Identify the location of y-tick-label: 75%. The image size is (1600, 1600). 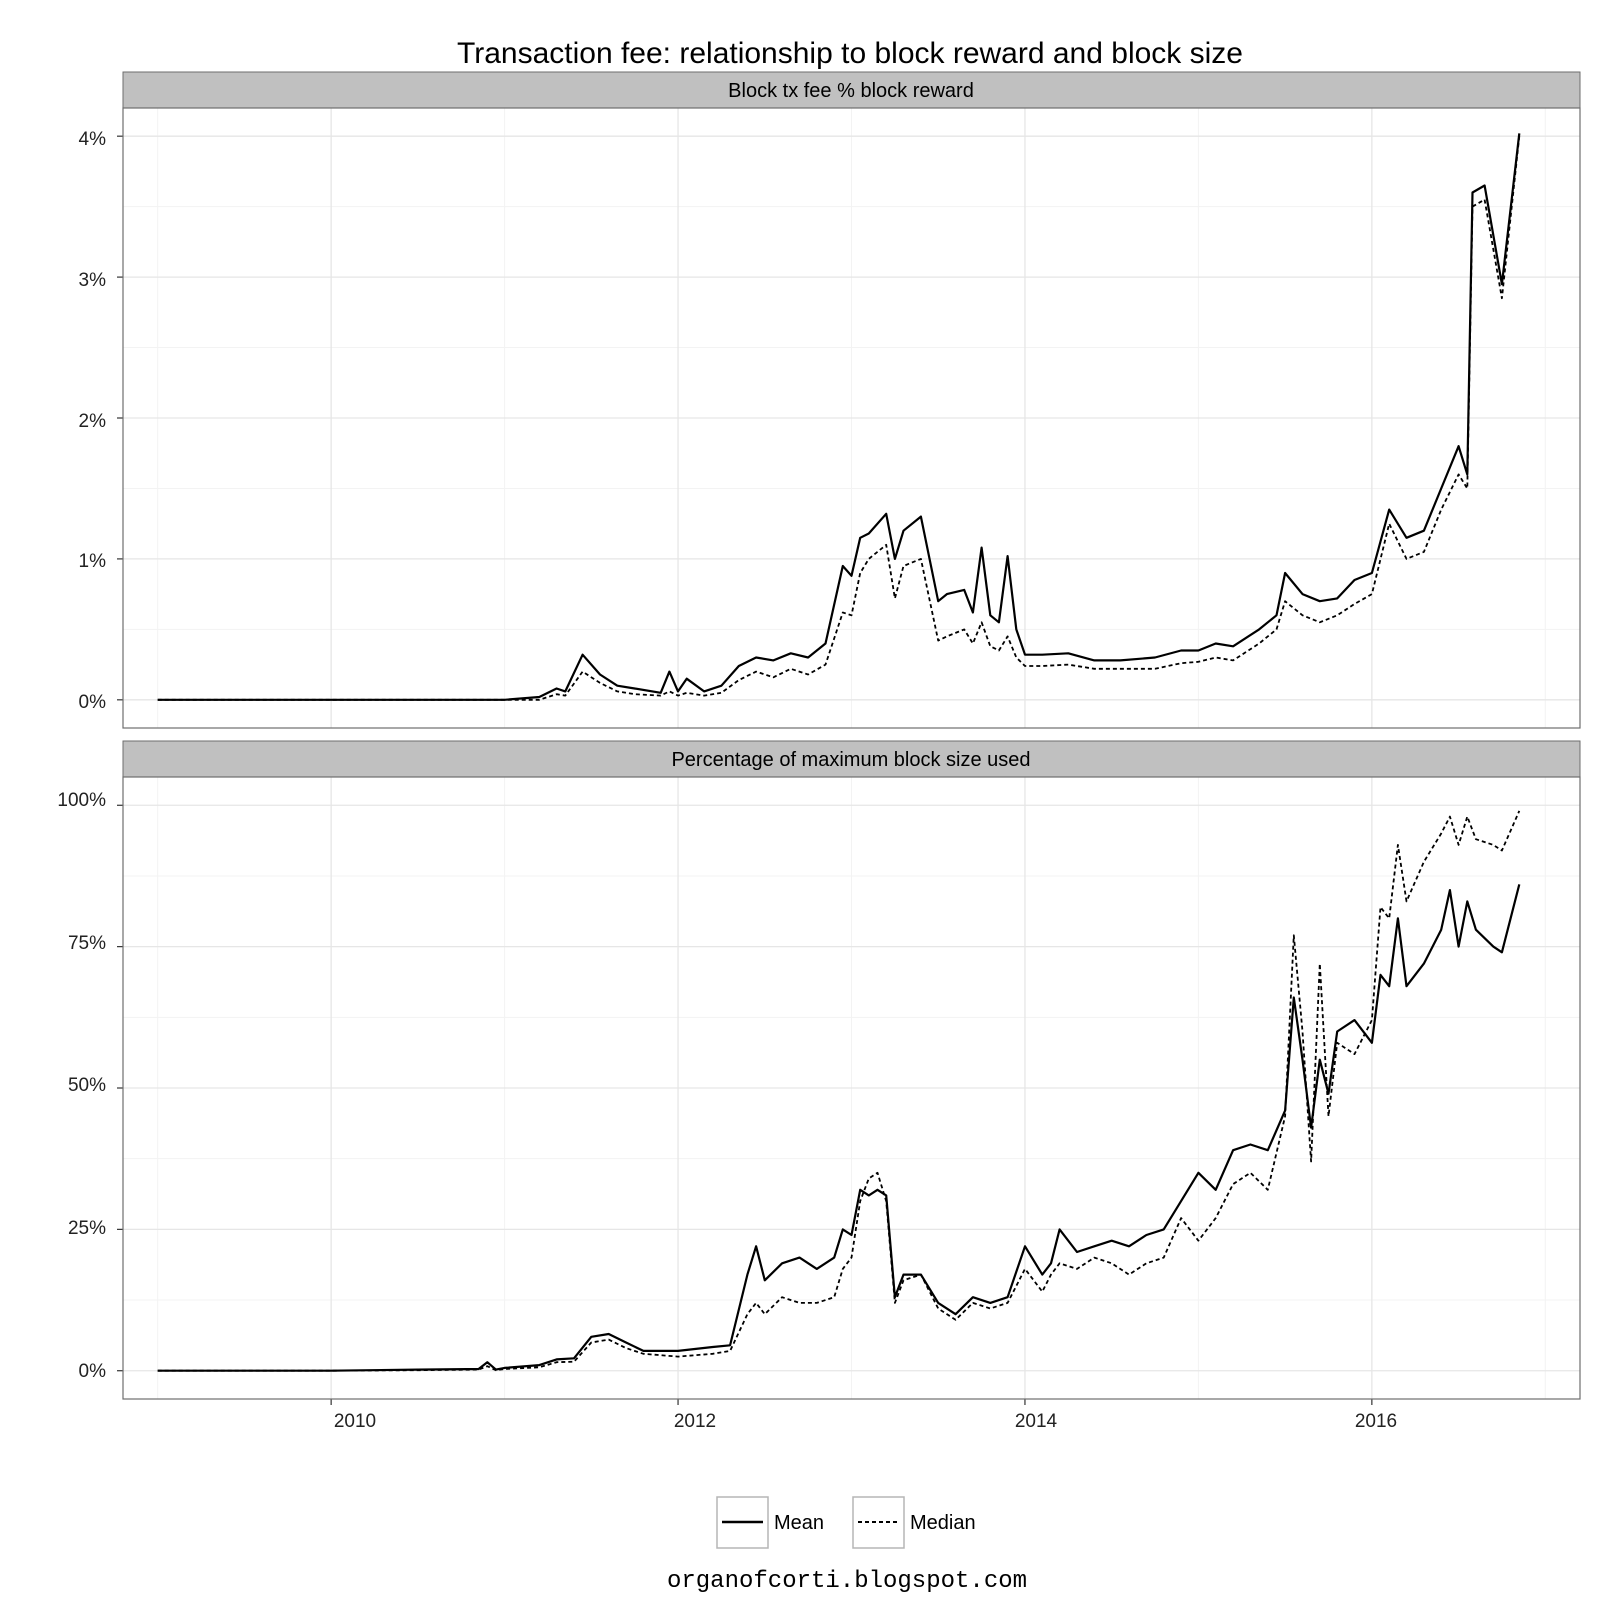
(87, 943).